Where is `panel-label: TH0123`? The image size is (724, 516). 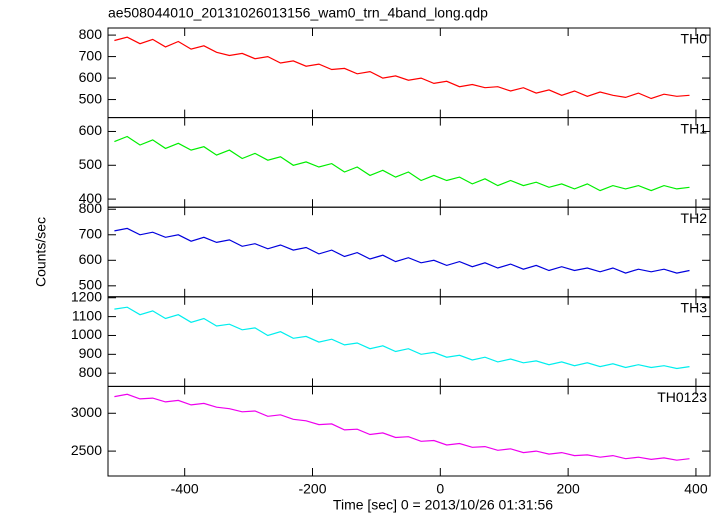 panel-label: TH0123 is located at coordinates (682, 397).